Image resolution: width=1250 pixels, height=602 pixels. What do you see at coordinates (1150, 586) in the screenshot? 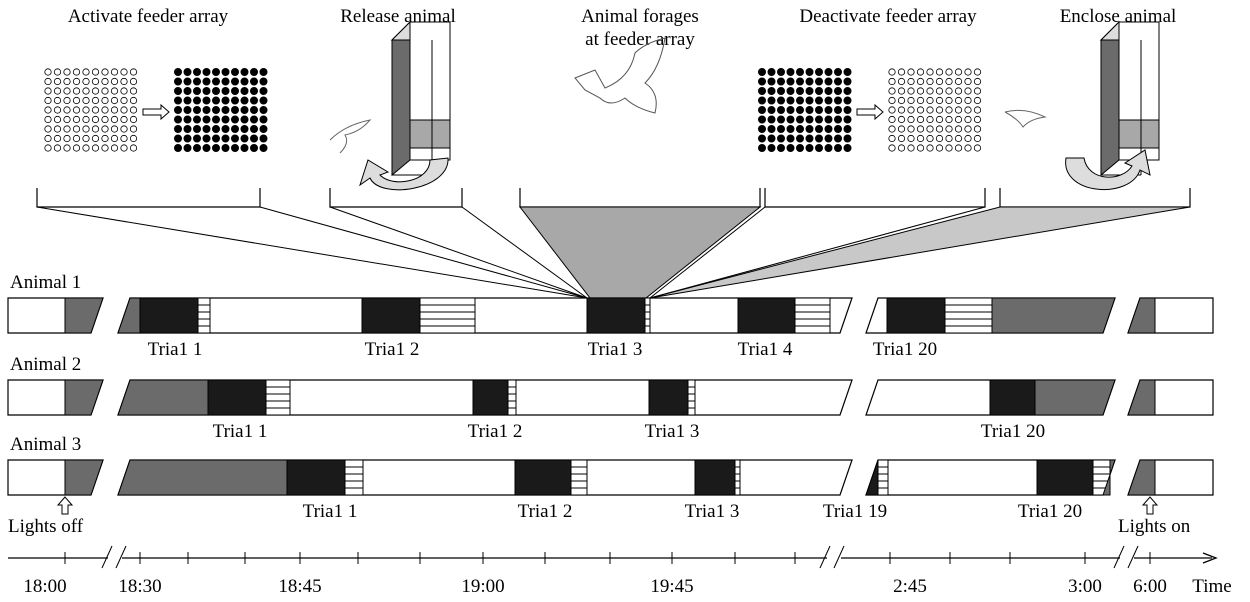
I see `time-label: 6:00` at bounding box center [1150, 586].